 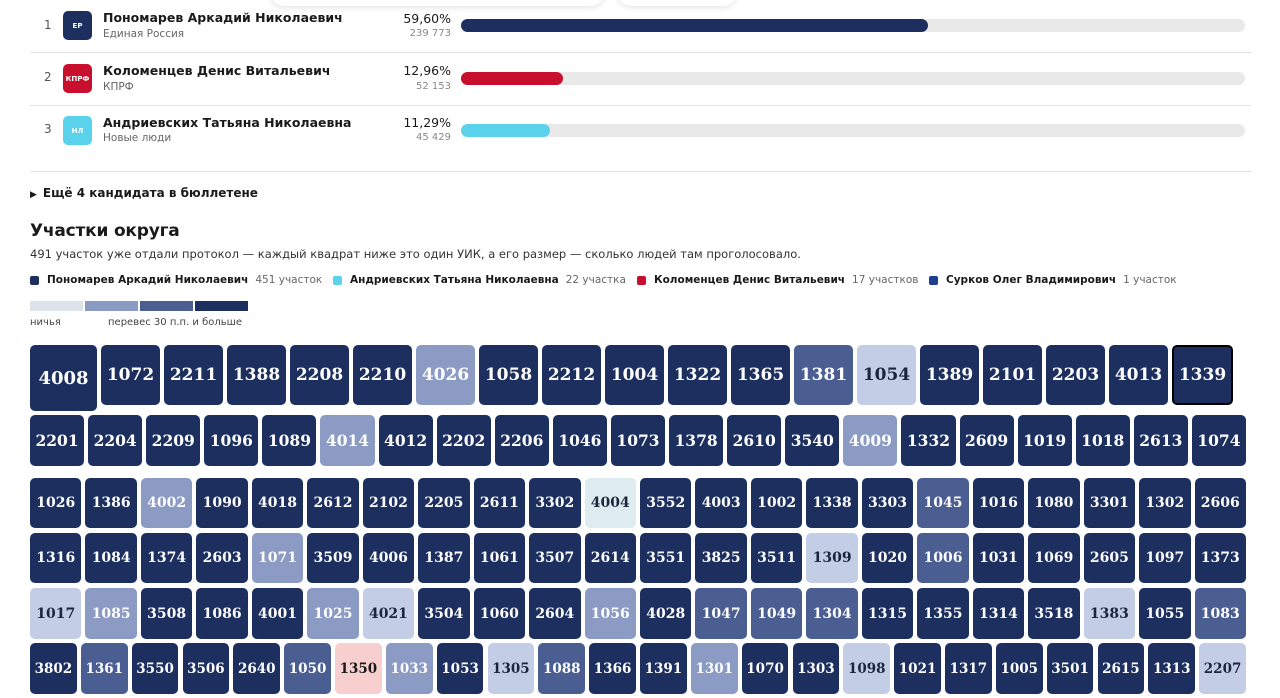 I want to click on precinct-tile: 1365, so click(x=760, y=375).